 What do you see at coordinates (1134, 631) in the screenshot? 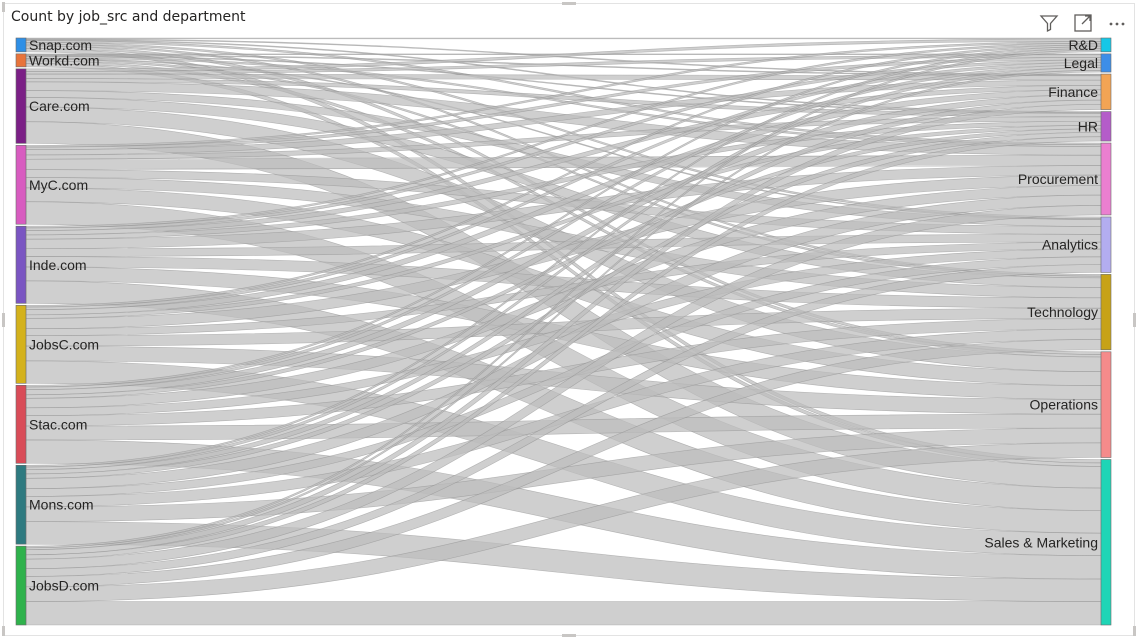
I see `resize-handle-bottom-right` at bounding box center [1134, 631].